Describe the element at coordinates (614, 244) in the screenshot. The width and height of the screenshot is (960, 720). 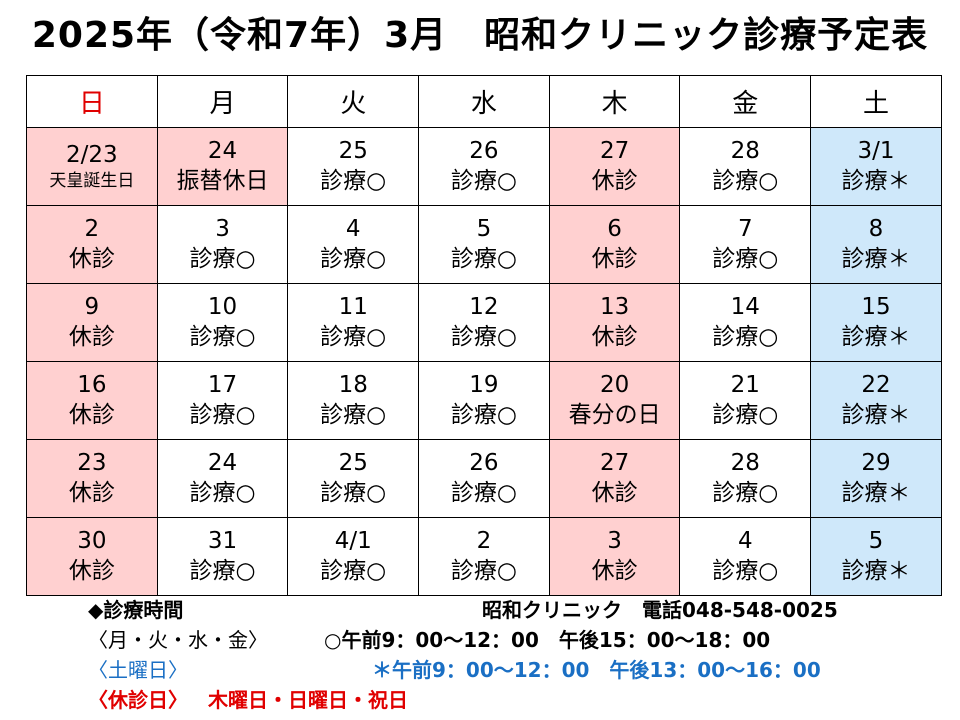
I see `day-cell: 6 休診` at that location.